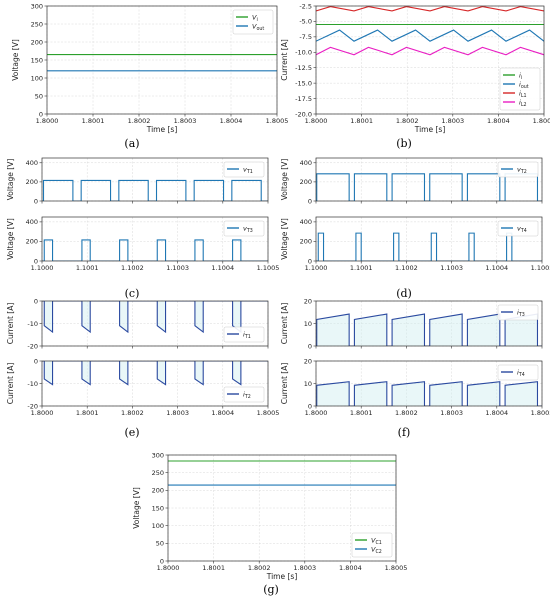 This screenshot has height=599, width=550. Describe the element at coordinates (303, 114) in the screenshot. I see `y-tick-label: -20.0` at that location.